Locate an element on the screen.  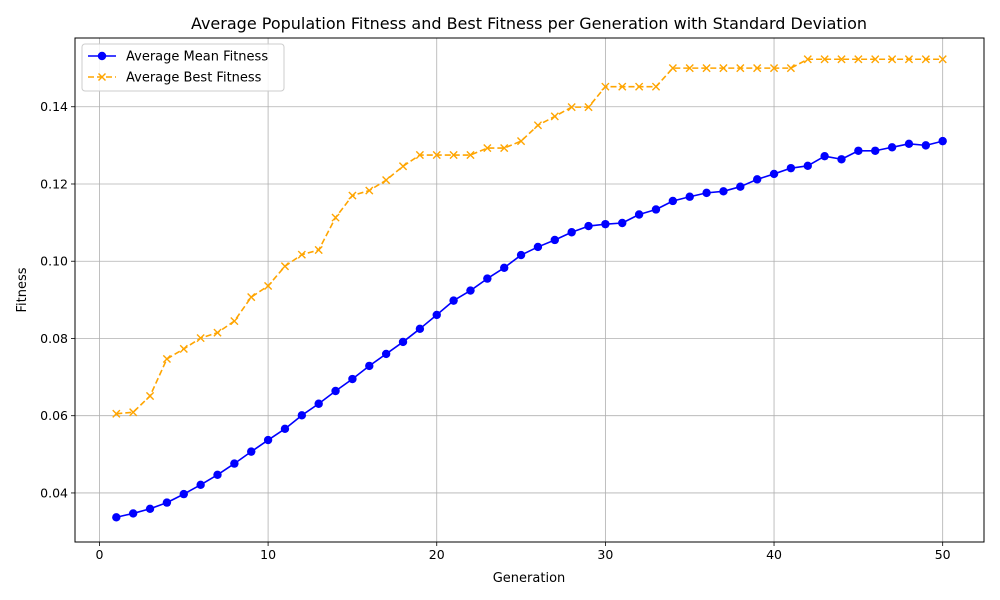
y-axis-ticks: 0.04 0.06 0.08 0.10 0.12 0.14 is located at coordinates (57, 299).